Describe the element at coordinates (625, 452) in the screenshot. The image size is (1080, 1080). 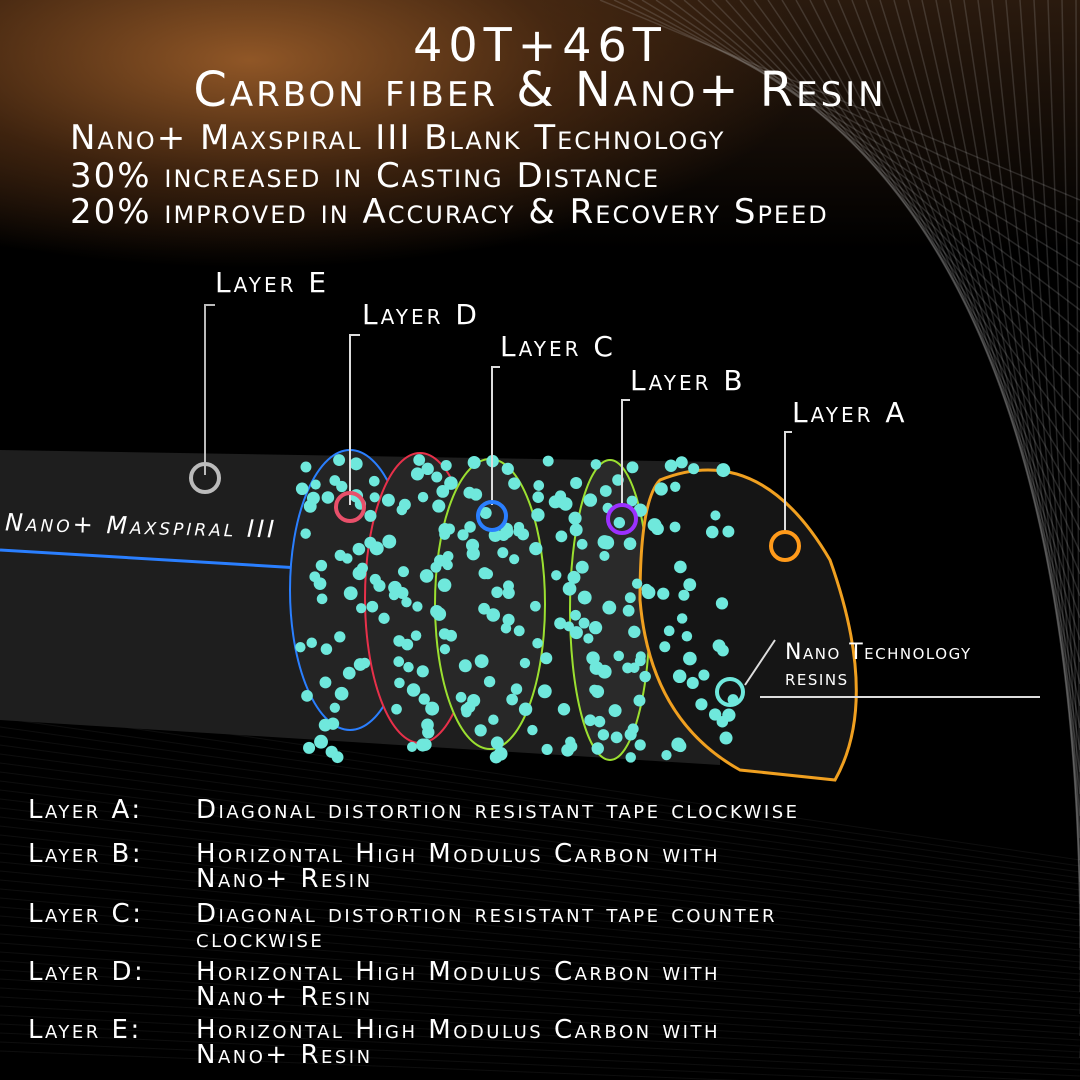
I see `leader-layer-b` at that location.